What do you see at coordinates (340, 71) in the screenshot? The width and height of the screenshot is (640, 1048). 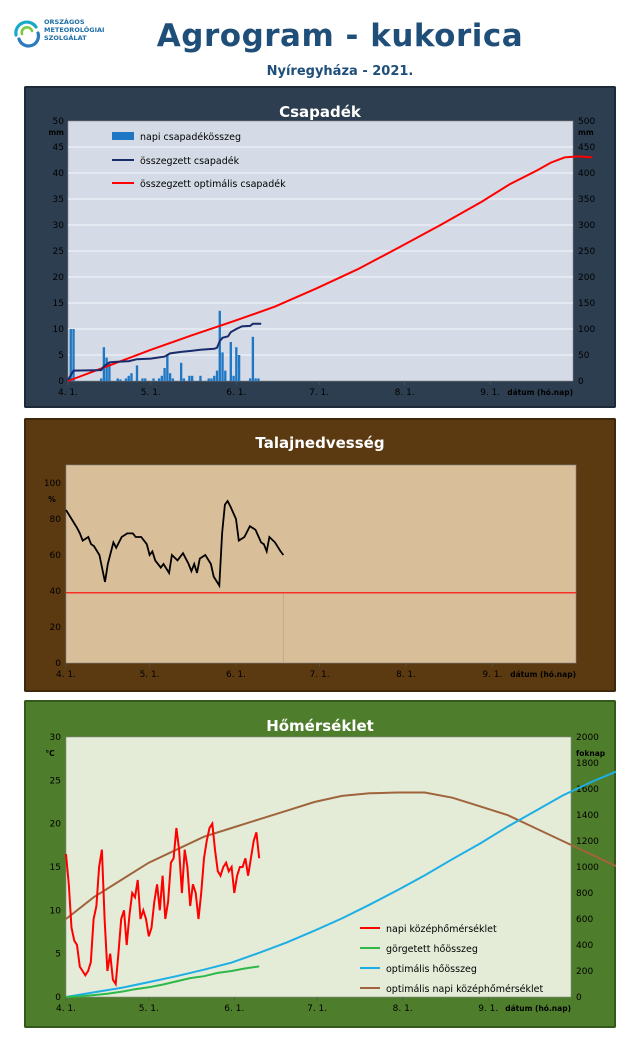 I see `page-subtitle: Nyíregyháza - 2021.` at bounding box center [340, 71].